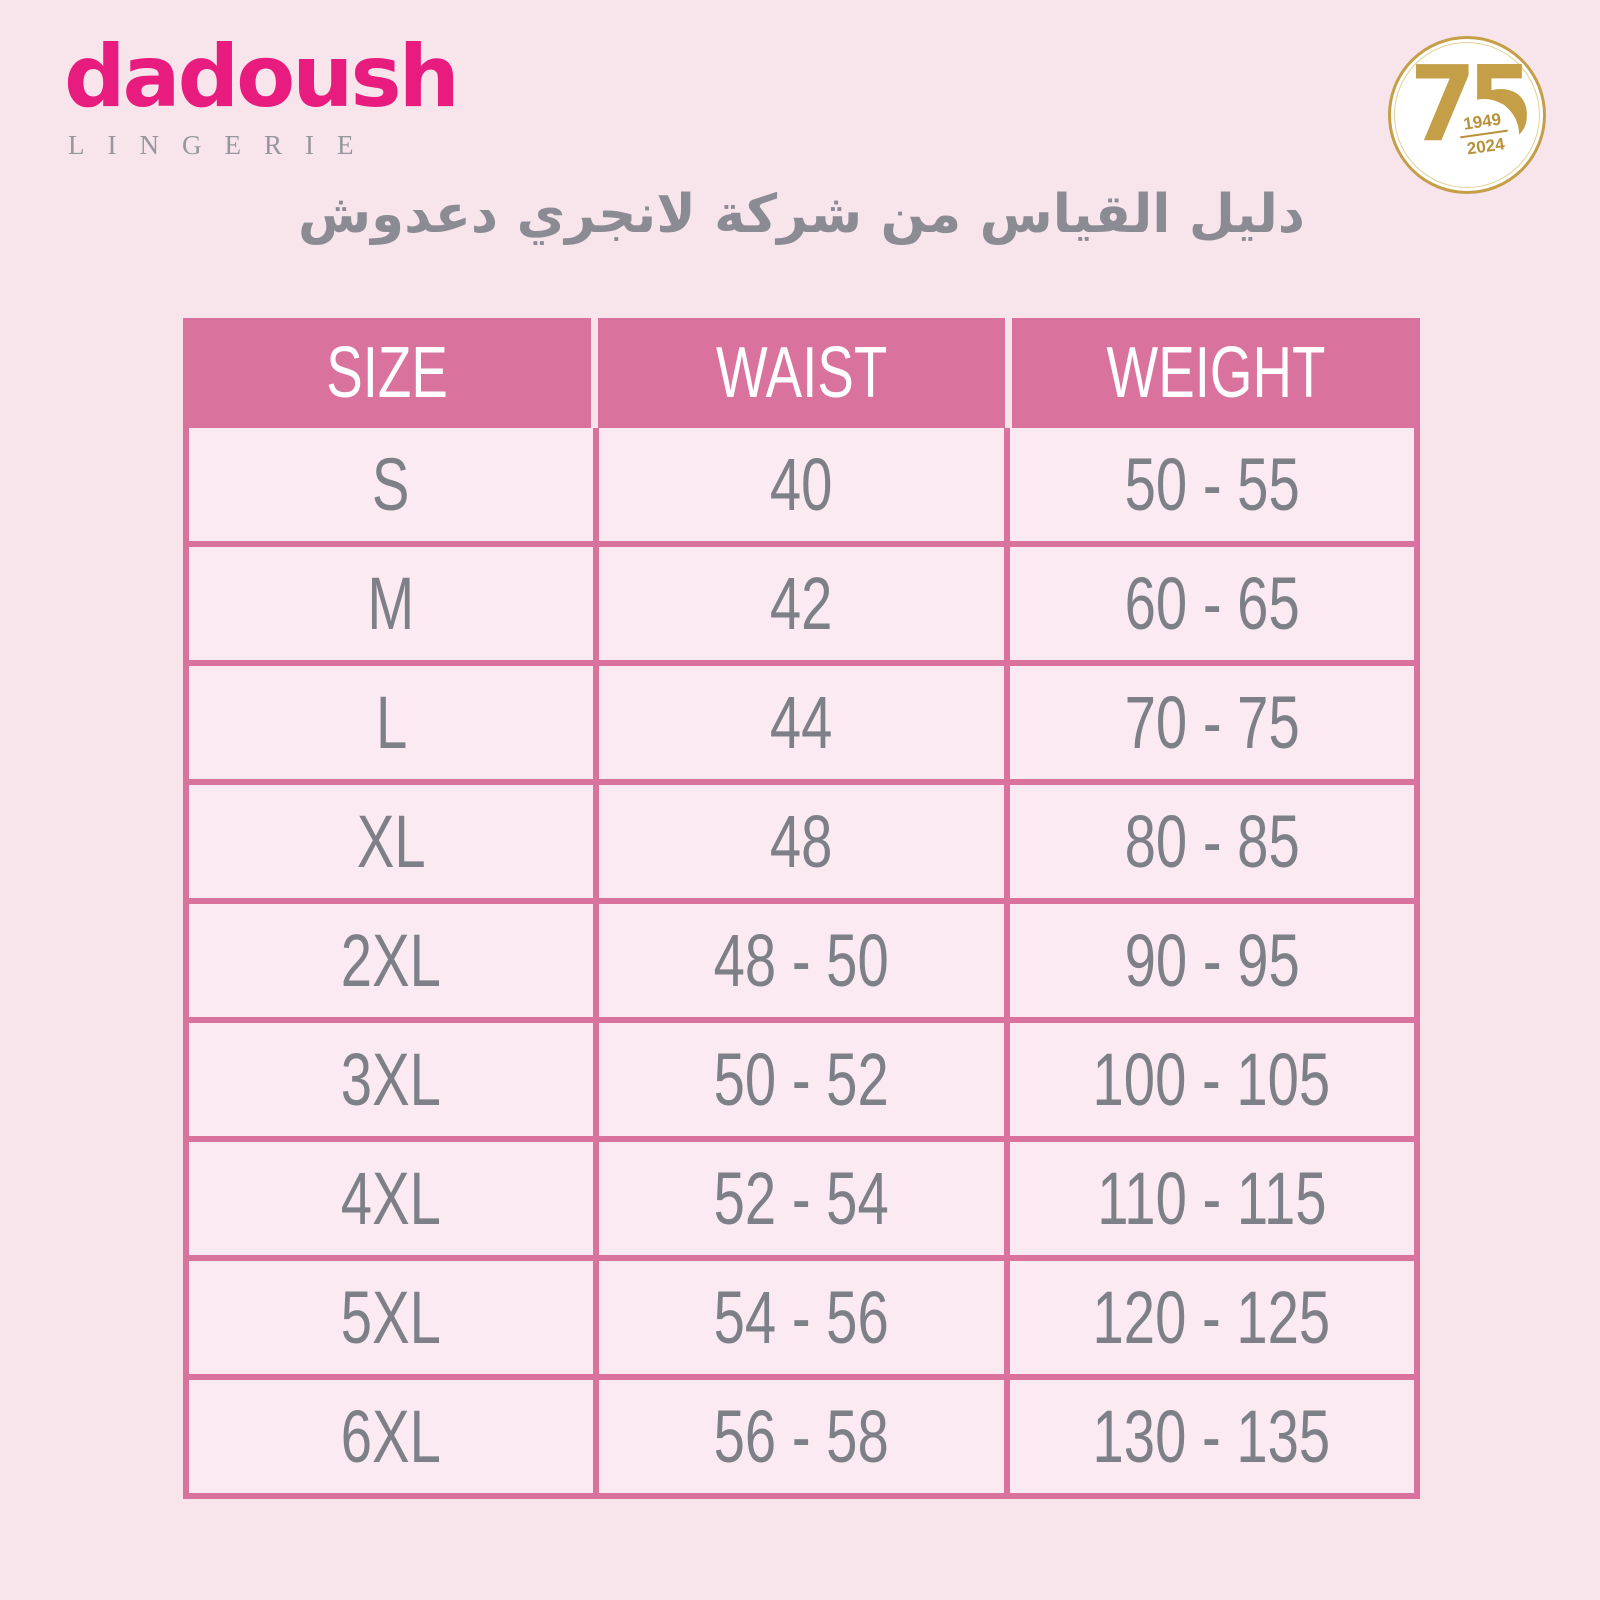 The width and height of the screenshot is (1600, 1600). What do you see at coordinates (1211, 841) in the screenshot?
I see `weight-cell: 80 - 85` at bounding box center [1211, 841].